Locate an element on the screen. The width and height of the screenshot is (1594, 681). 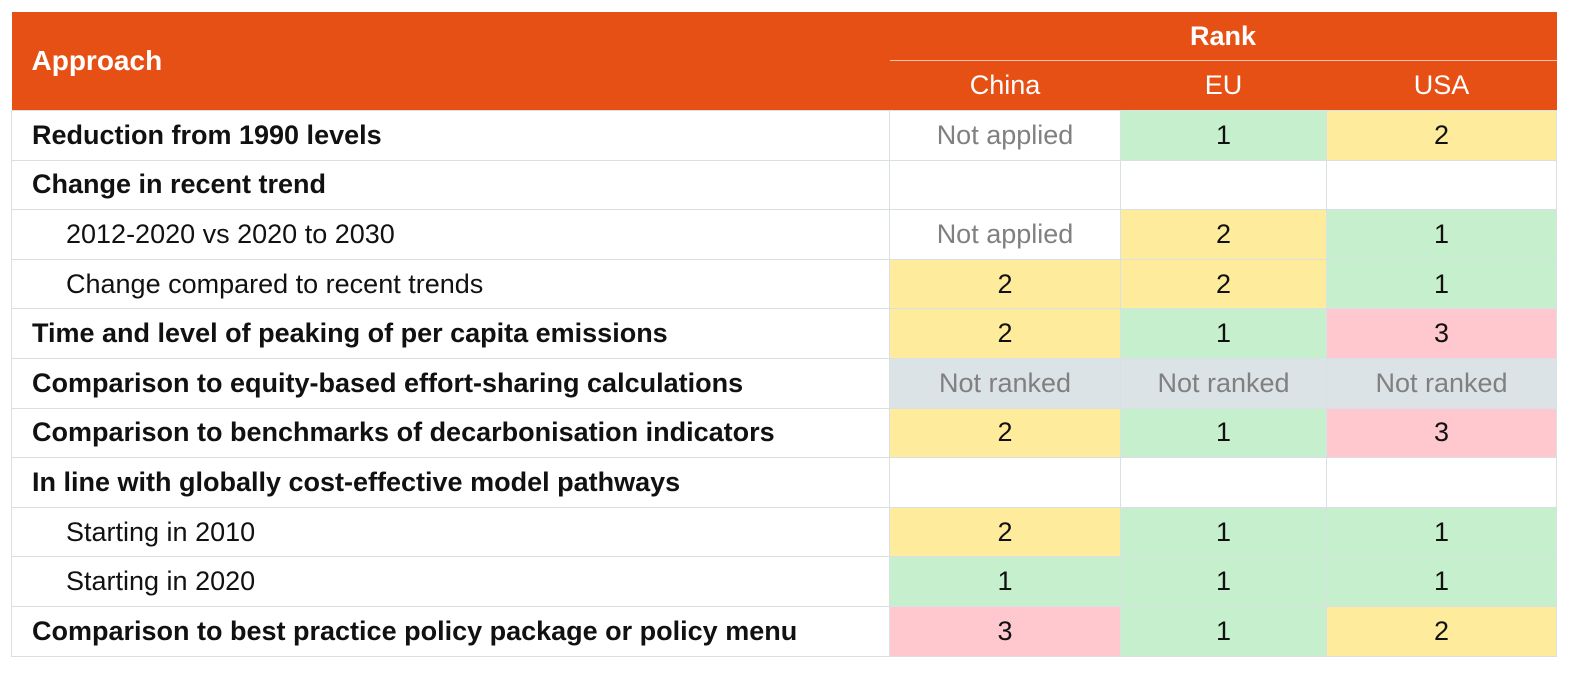
country-header-eu: EU is located at coordinates (1223, 85).